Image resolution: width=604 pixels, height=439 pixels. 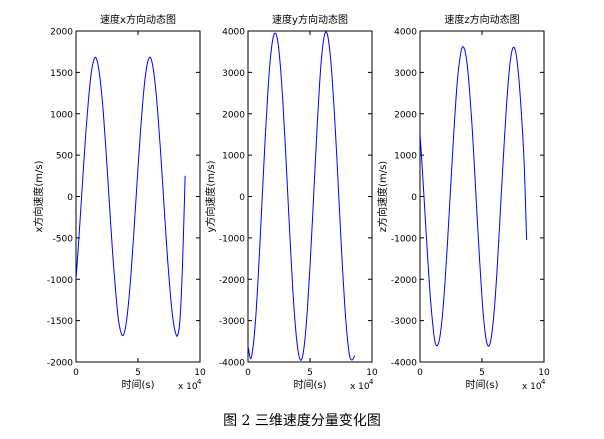 What do you see at coordinates (543, 382) in the screenshot?
I see `x-multiplier-exponent-3: 4` at bounding box center [543, 382].